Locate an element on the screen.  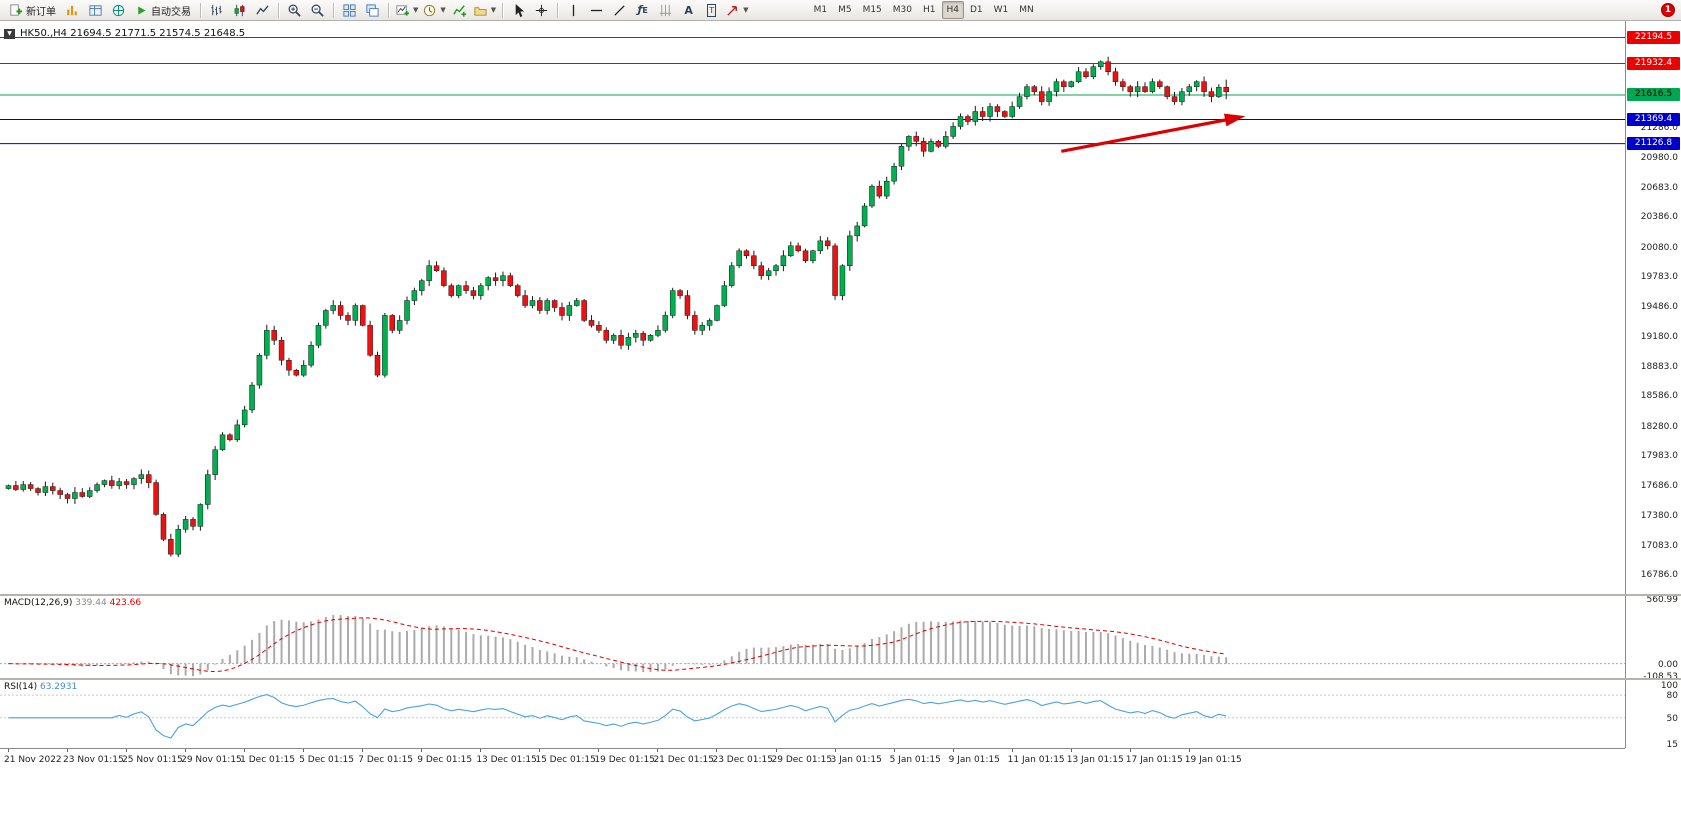
text-button: A is located at coordinates (688, 10).